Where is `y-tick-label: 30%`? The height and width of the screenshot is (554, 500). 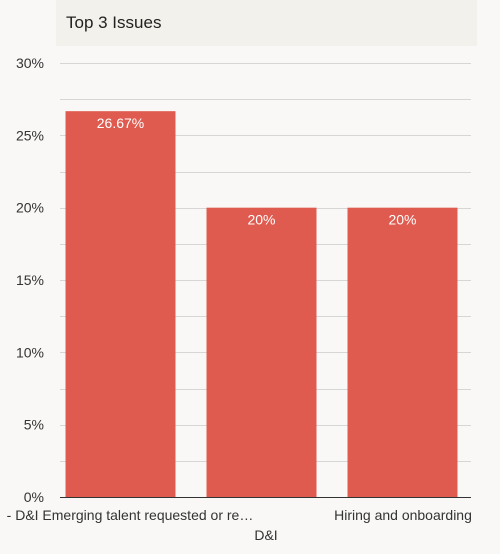
y-tick-label: 30% is located at coordinates (30, 63).